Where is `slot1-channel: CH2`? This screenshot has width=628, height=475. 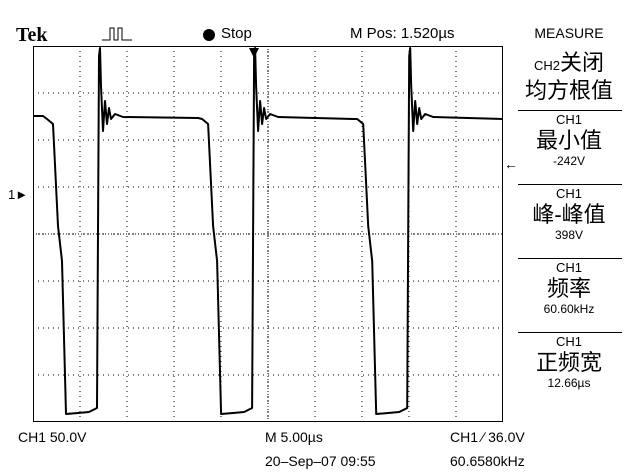 slot1-channel: CH2 is located at coordinates (546, 65).